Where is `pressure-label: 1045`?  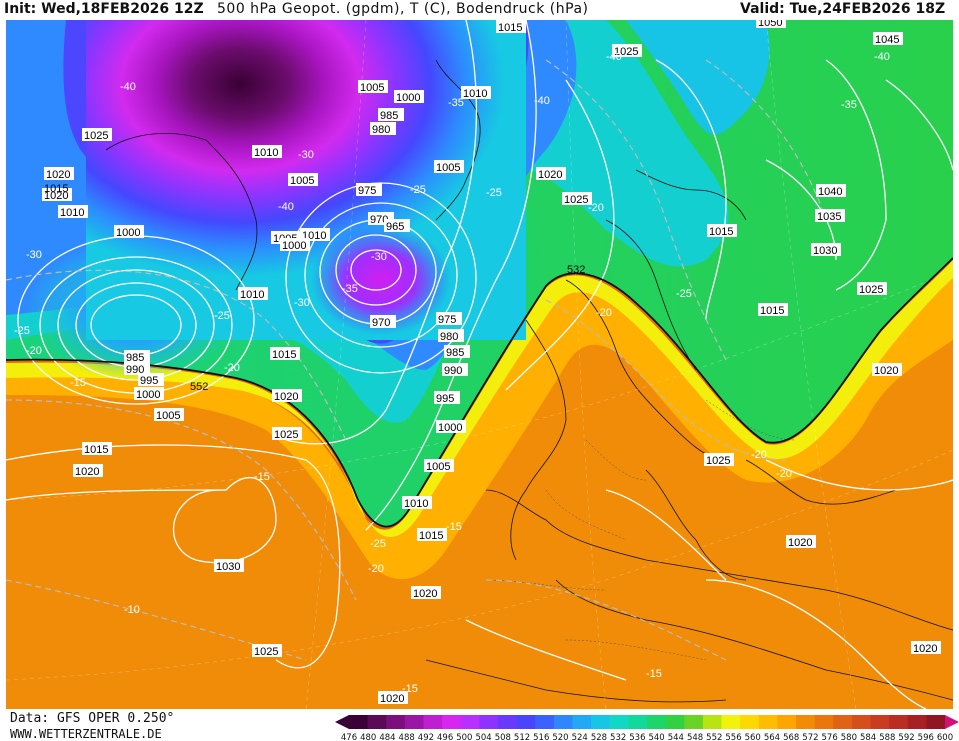
pressure-label: 1045 is located at coordinates (888, 39).